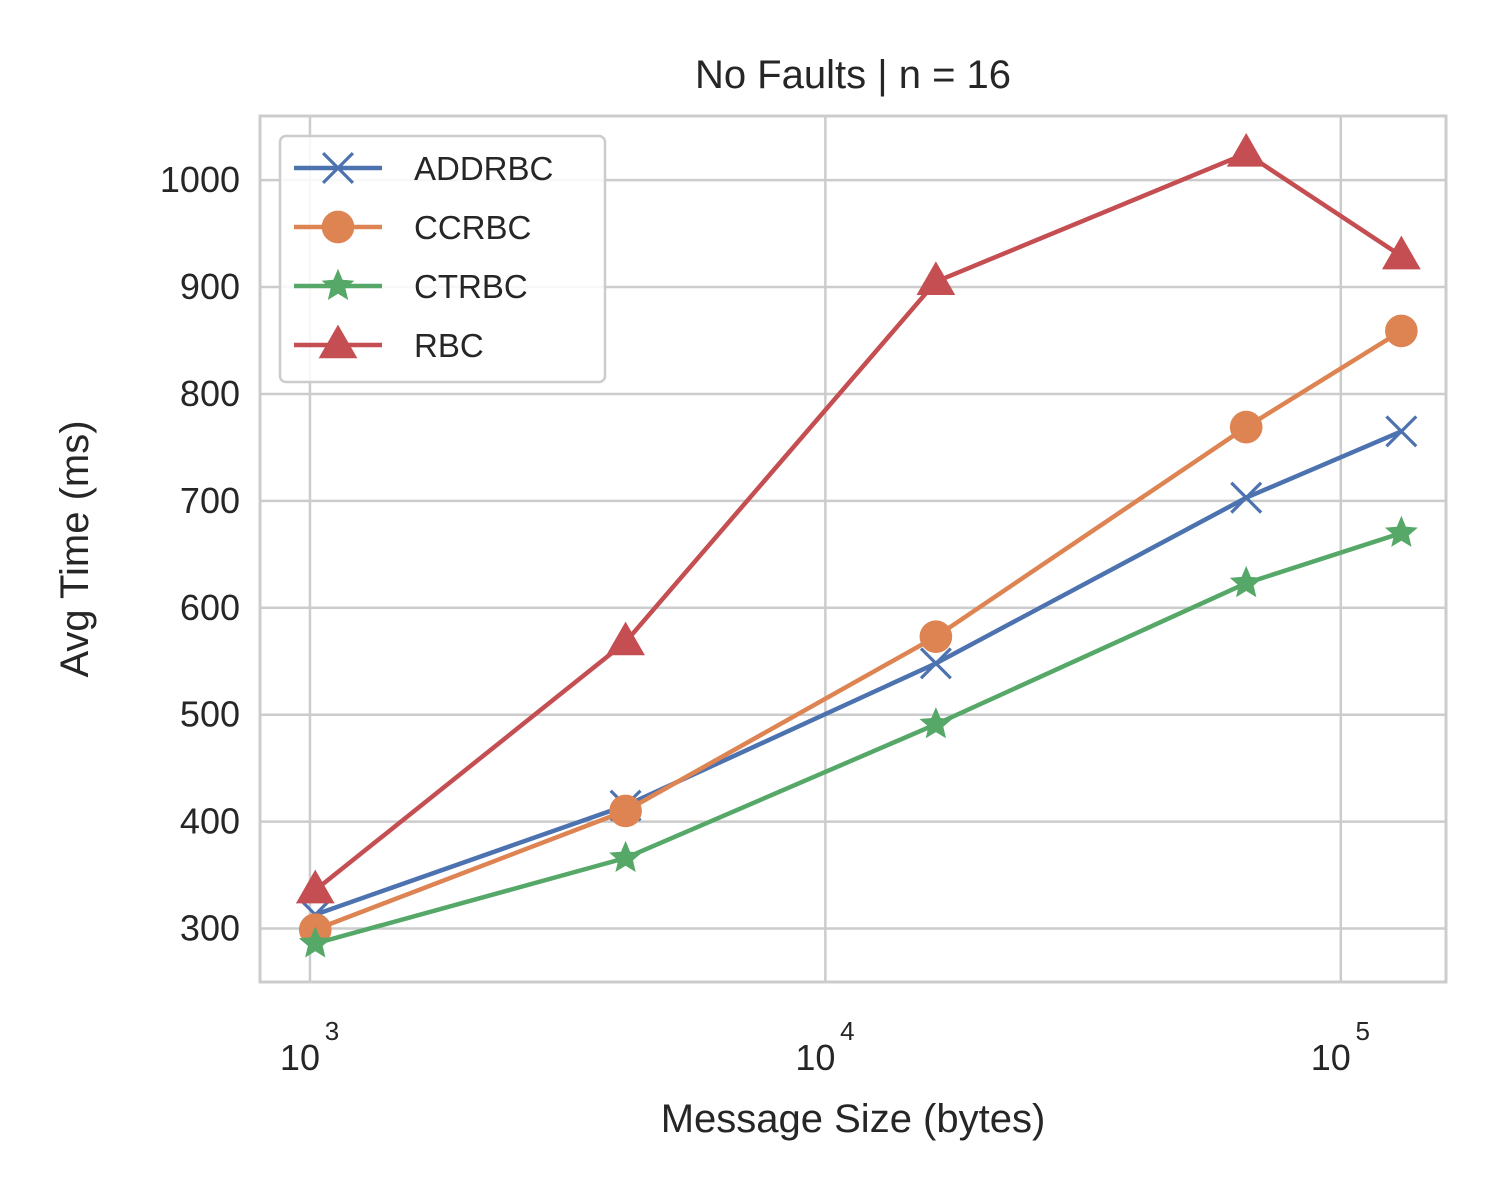 Image resolution: width=1500 pixels, height=1200 pixels. Describe the element at coordinates (853, 75) in the screenshot. I see `chart-title: No Faults | n = 16` at that location.